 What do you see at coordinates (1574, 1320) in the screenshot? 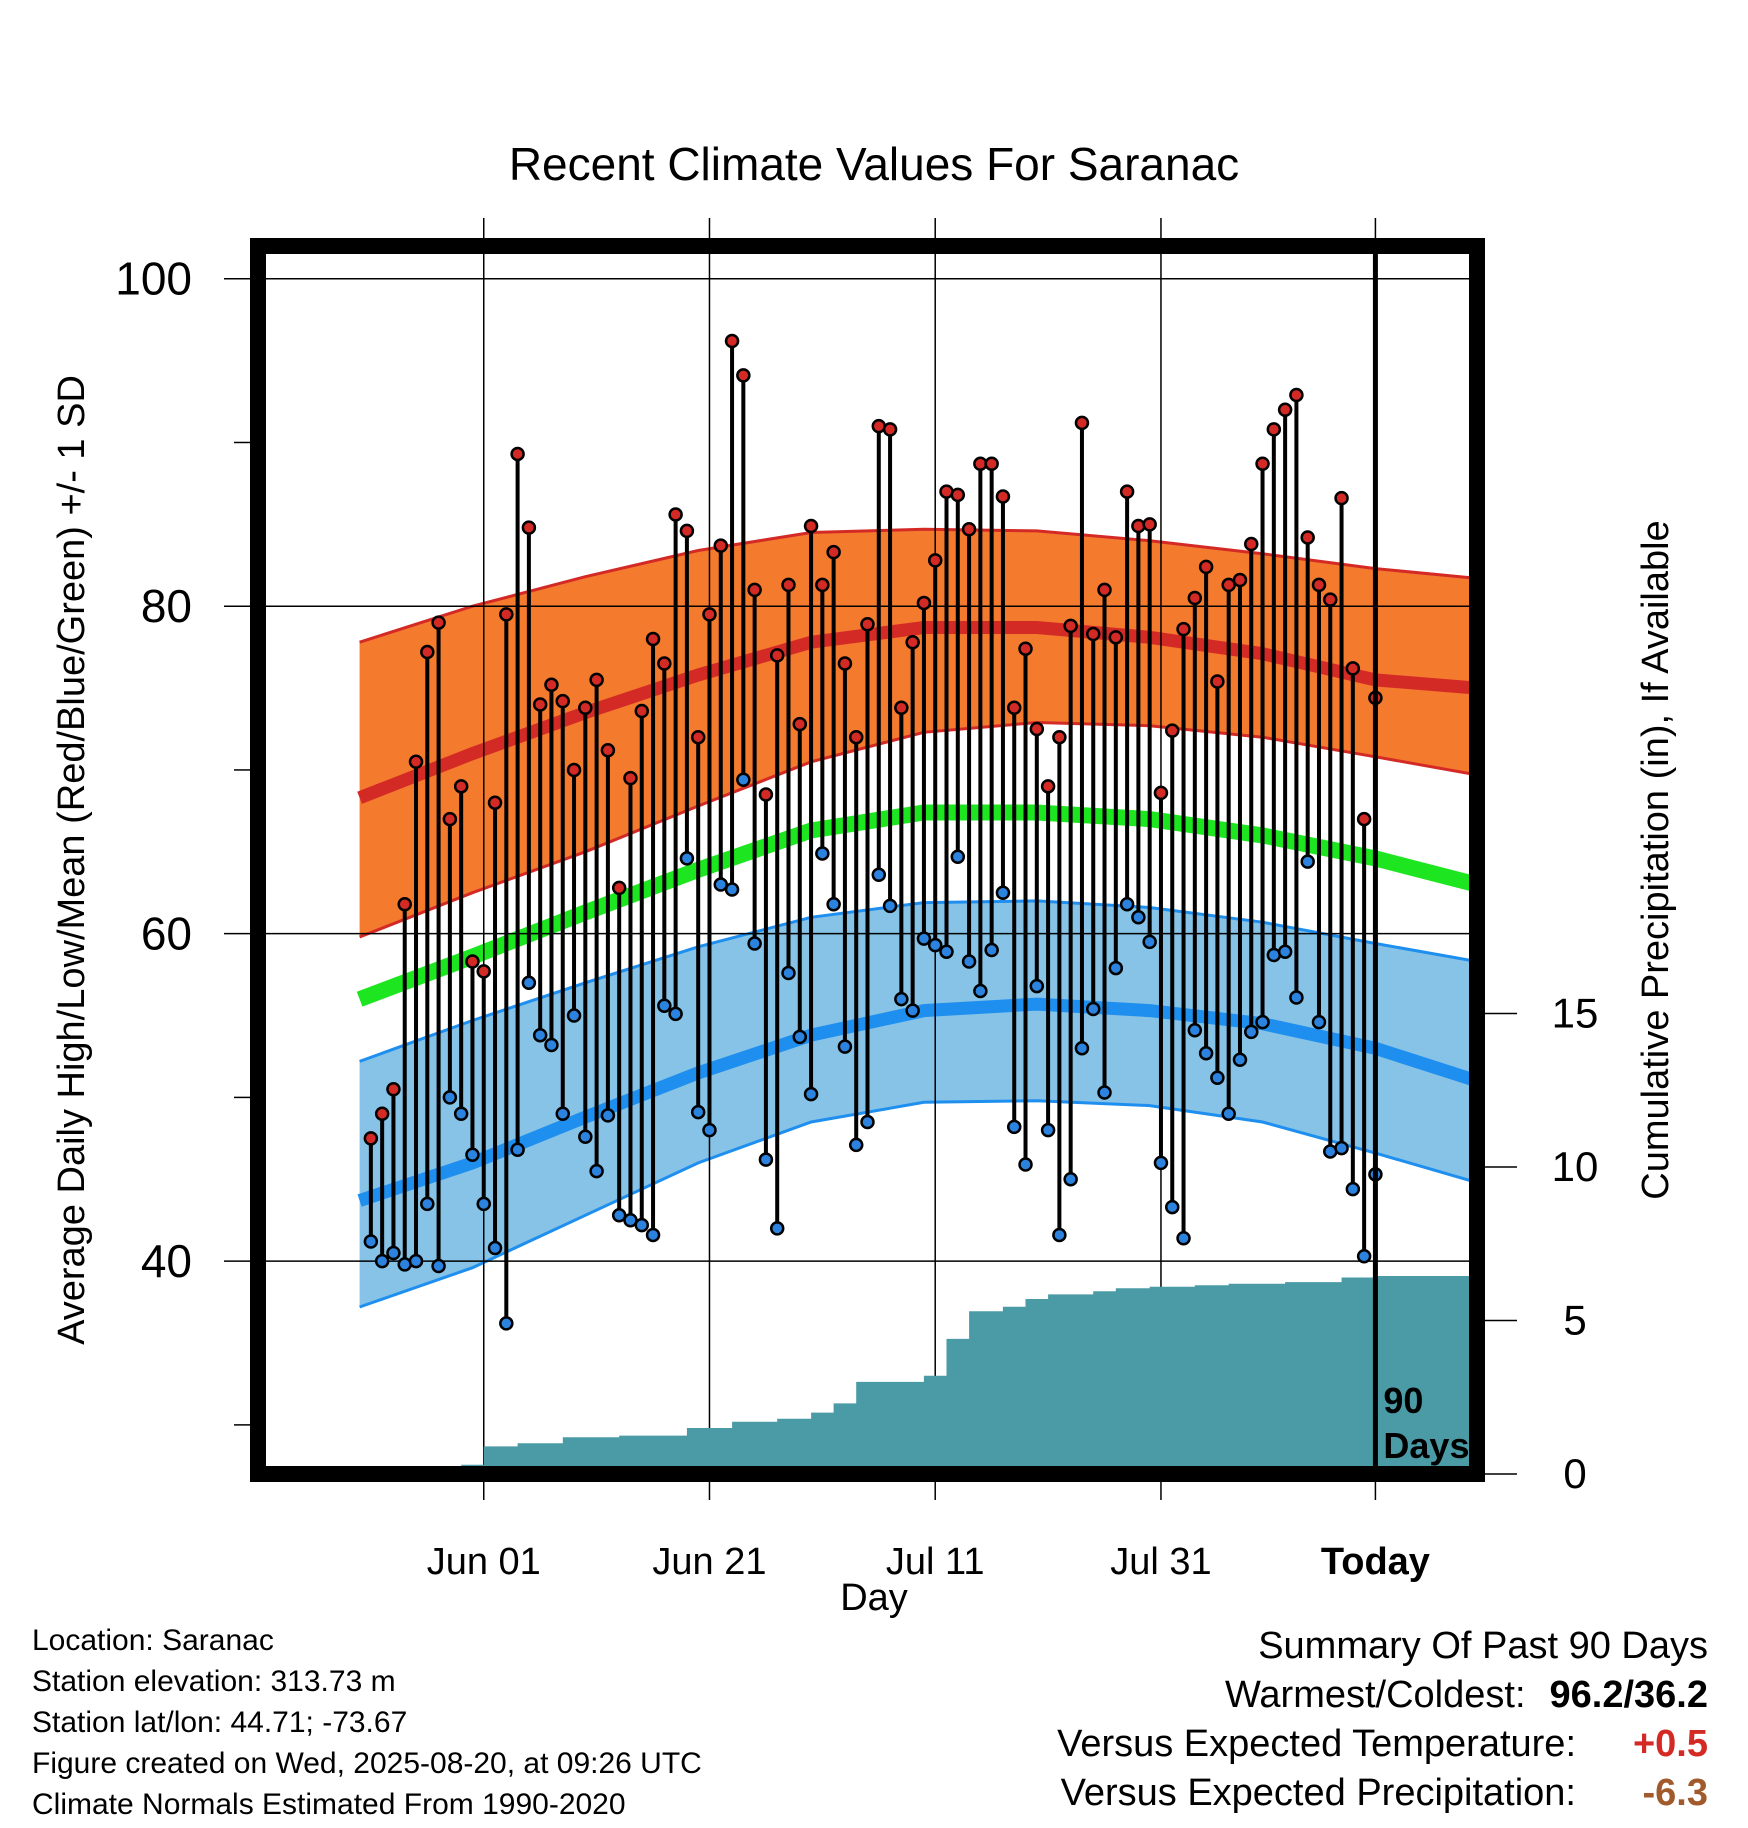
I see `right-tick-label: 5` at bounding box center [1574, 1320].